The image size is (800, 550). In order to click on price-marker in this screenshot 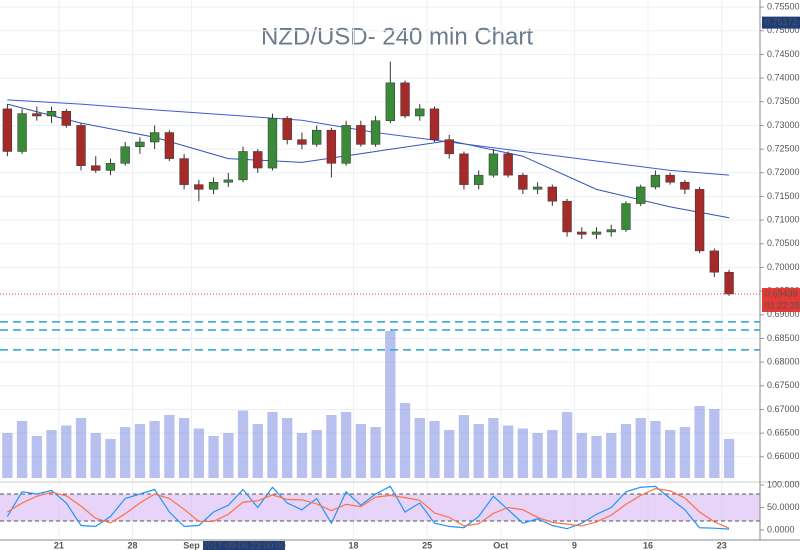, I will do `click(781, 22)`.